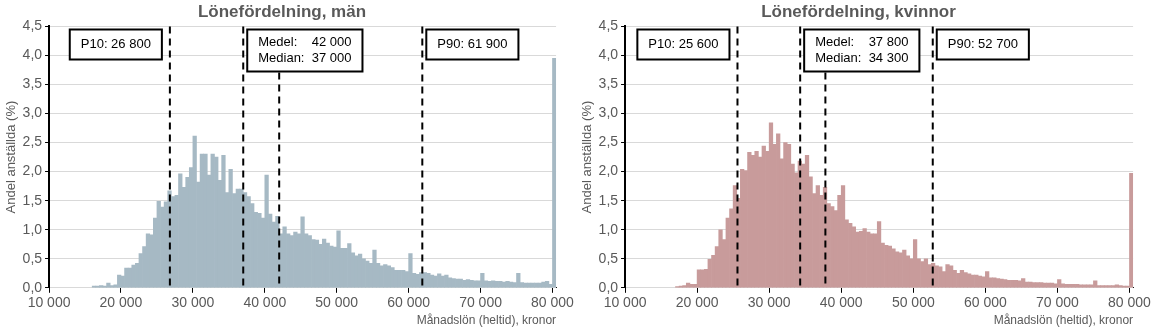 Image resolution: width=1153 pixels, height=332 pixels. What do you see at coordinates (859, 11) in the screenshot?
I see `chart-title: Lönefördelning, kvinnor` at bounding box center [859, 11].